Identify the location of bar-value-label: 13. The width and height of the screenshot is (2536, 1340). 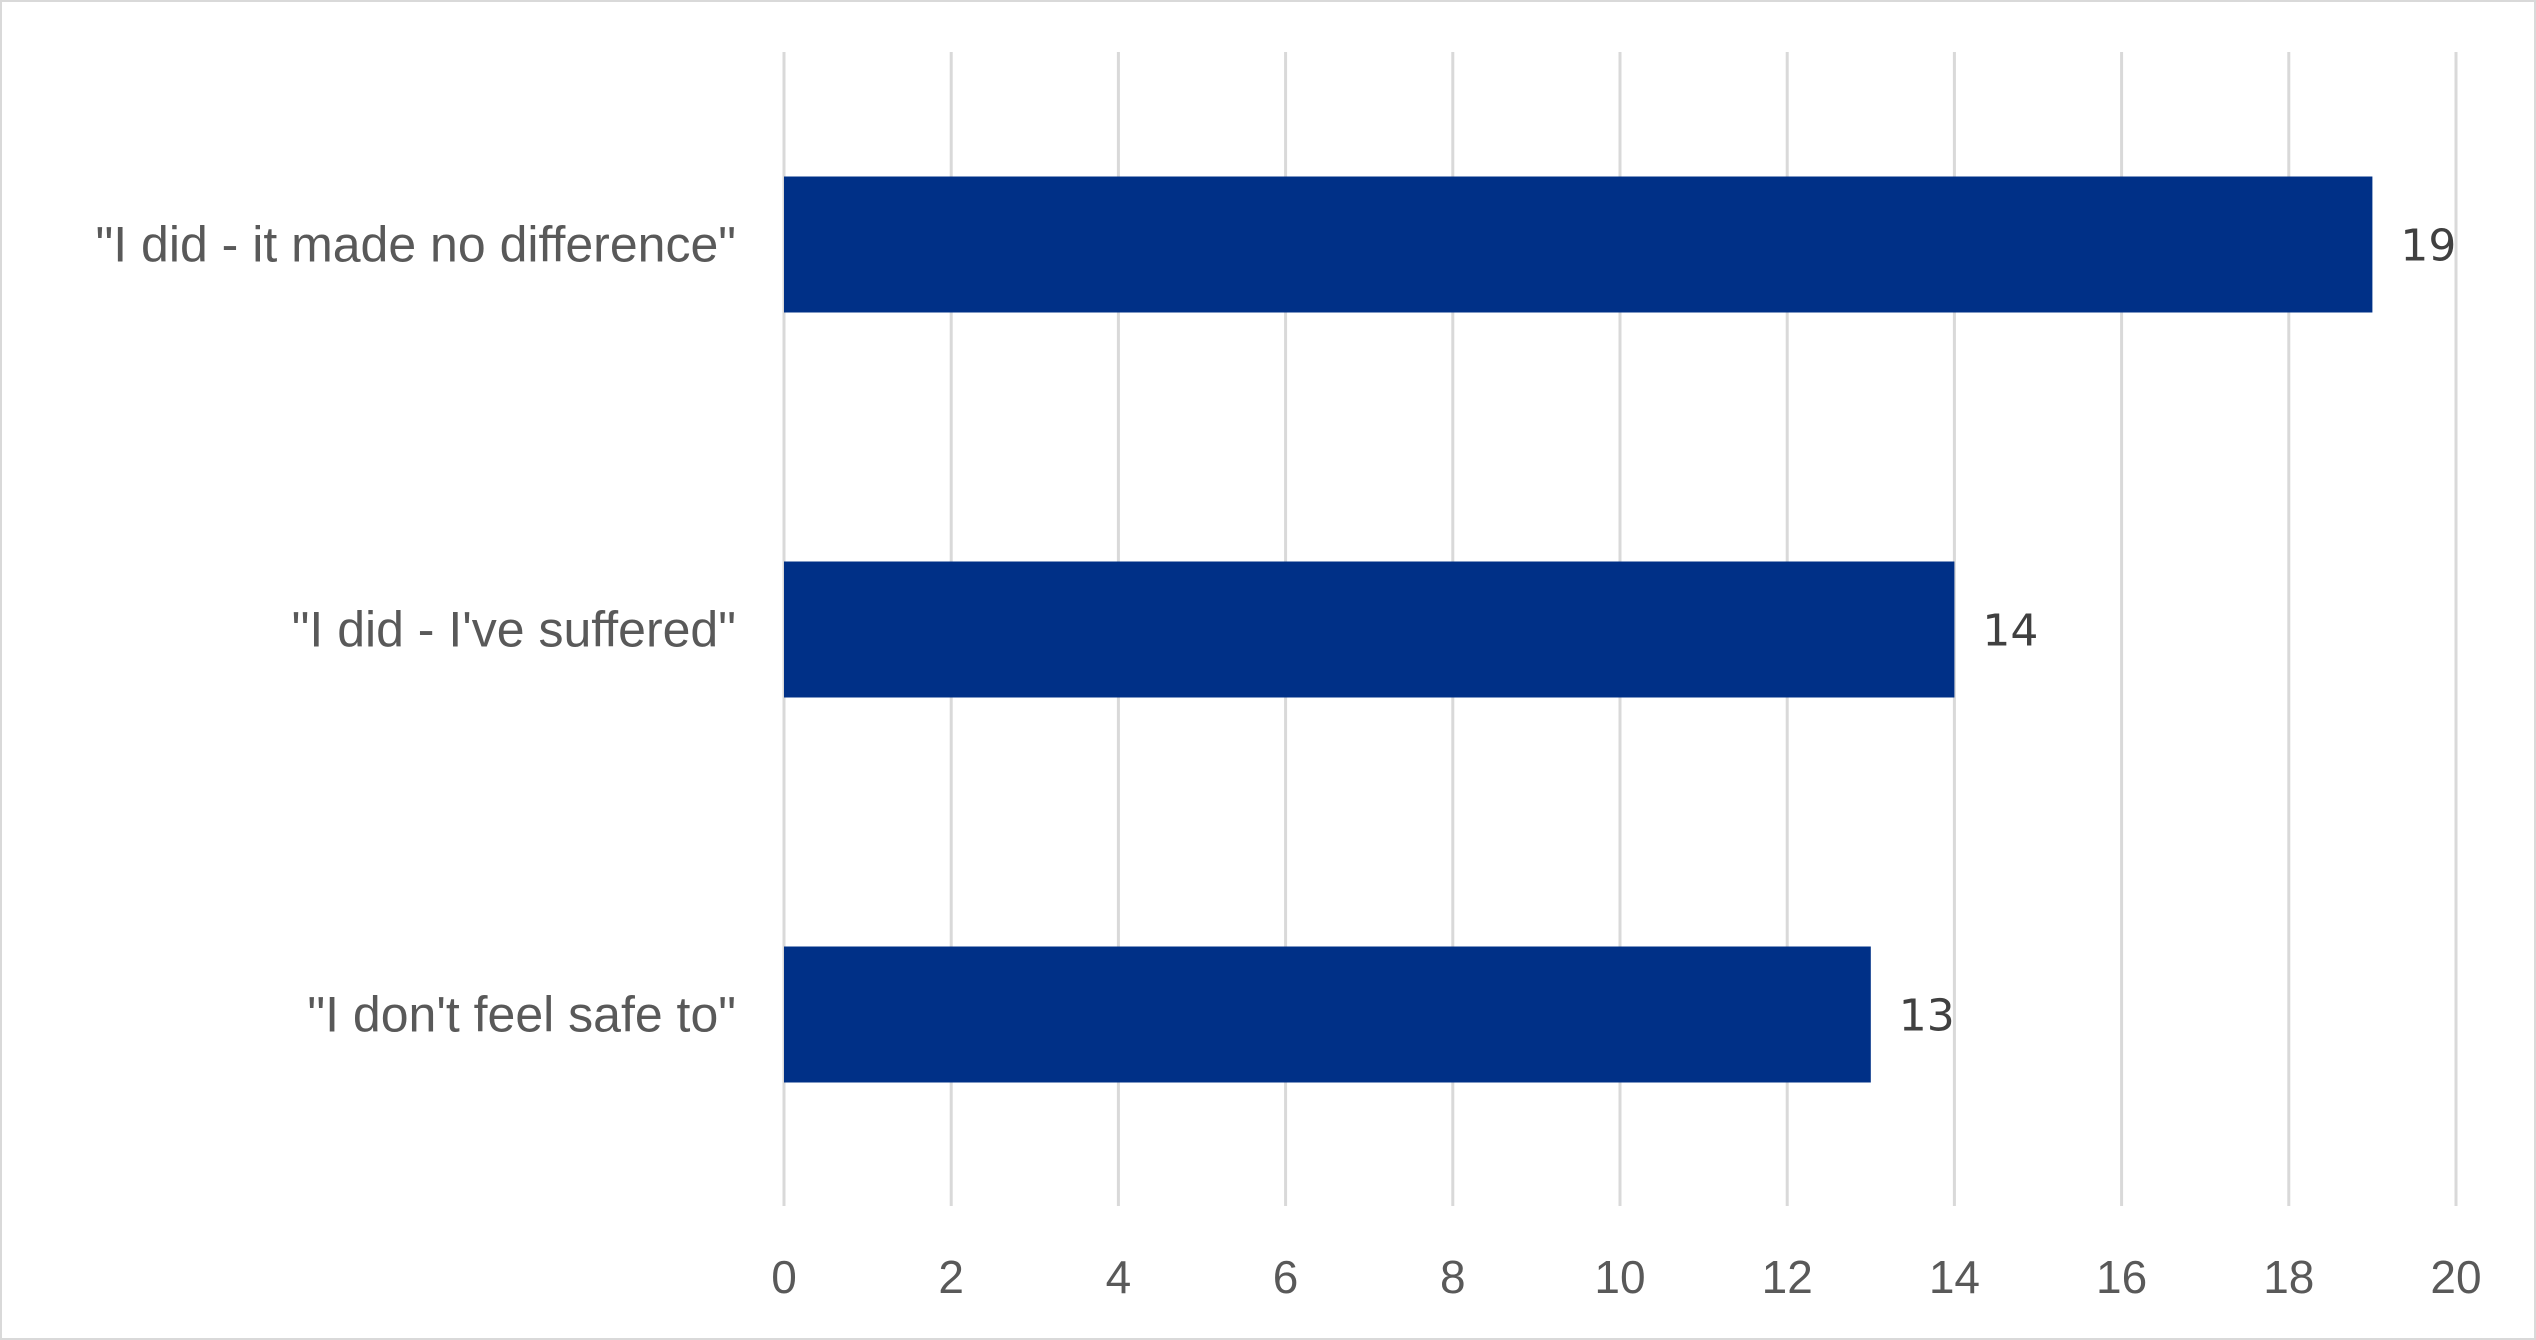
(1927, 1016).